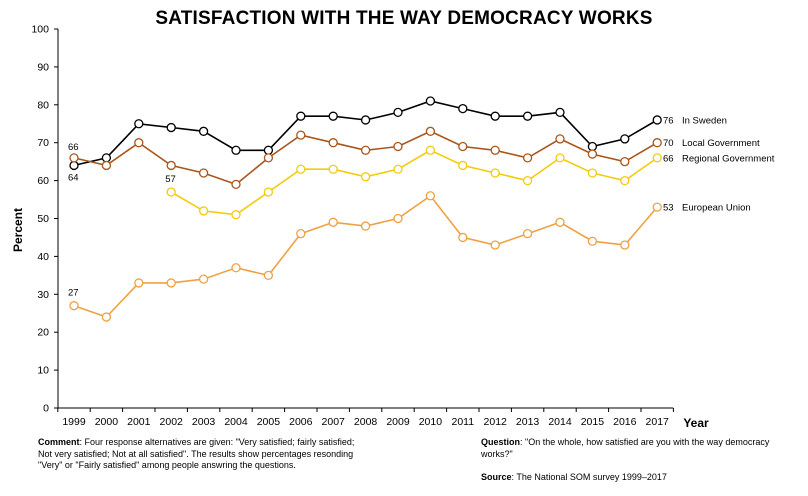 The width and height of the screenshot is (808, 496). I want to click on x-tick-label: 2006, so click(301, 422).